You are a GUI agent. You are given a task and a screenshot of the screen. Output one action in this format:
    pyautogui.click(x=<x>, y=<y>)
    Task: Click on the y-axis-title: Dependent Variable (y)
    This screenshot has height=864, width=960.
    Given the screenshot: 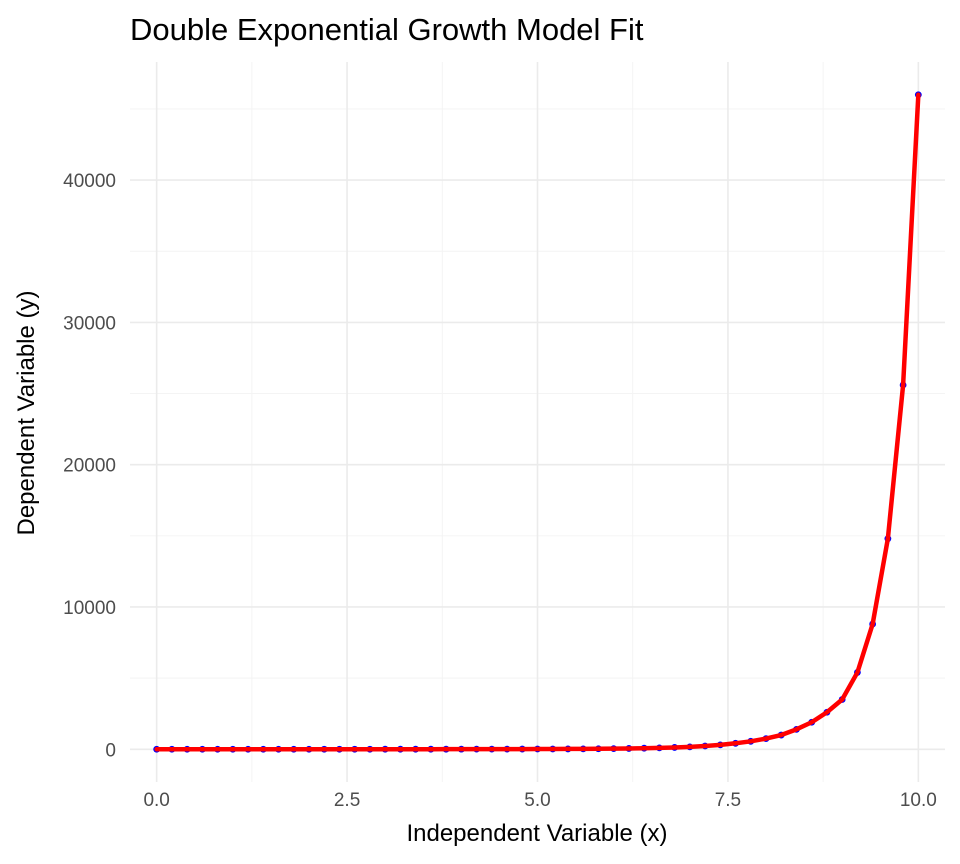 What is the action you would take?
    pyautogui.click(x=26, y=412)
    